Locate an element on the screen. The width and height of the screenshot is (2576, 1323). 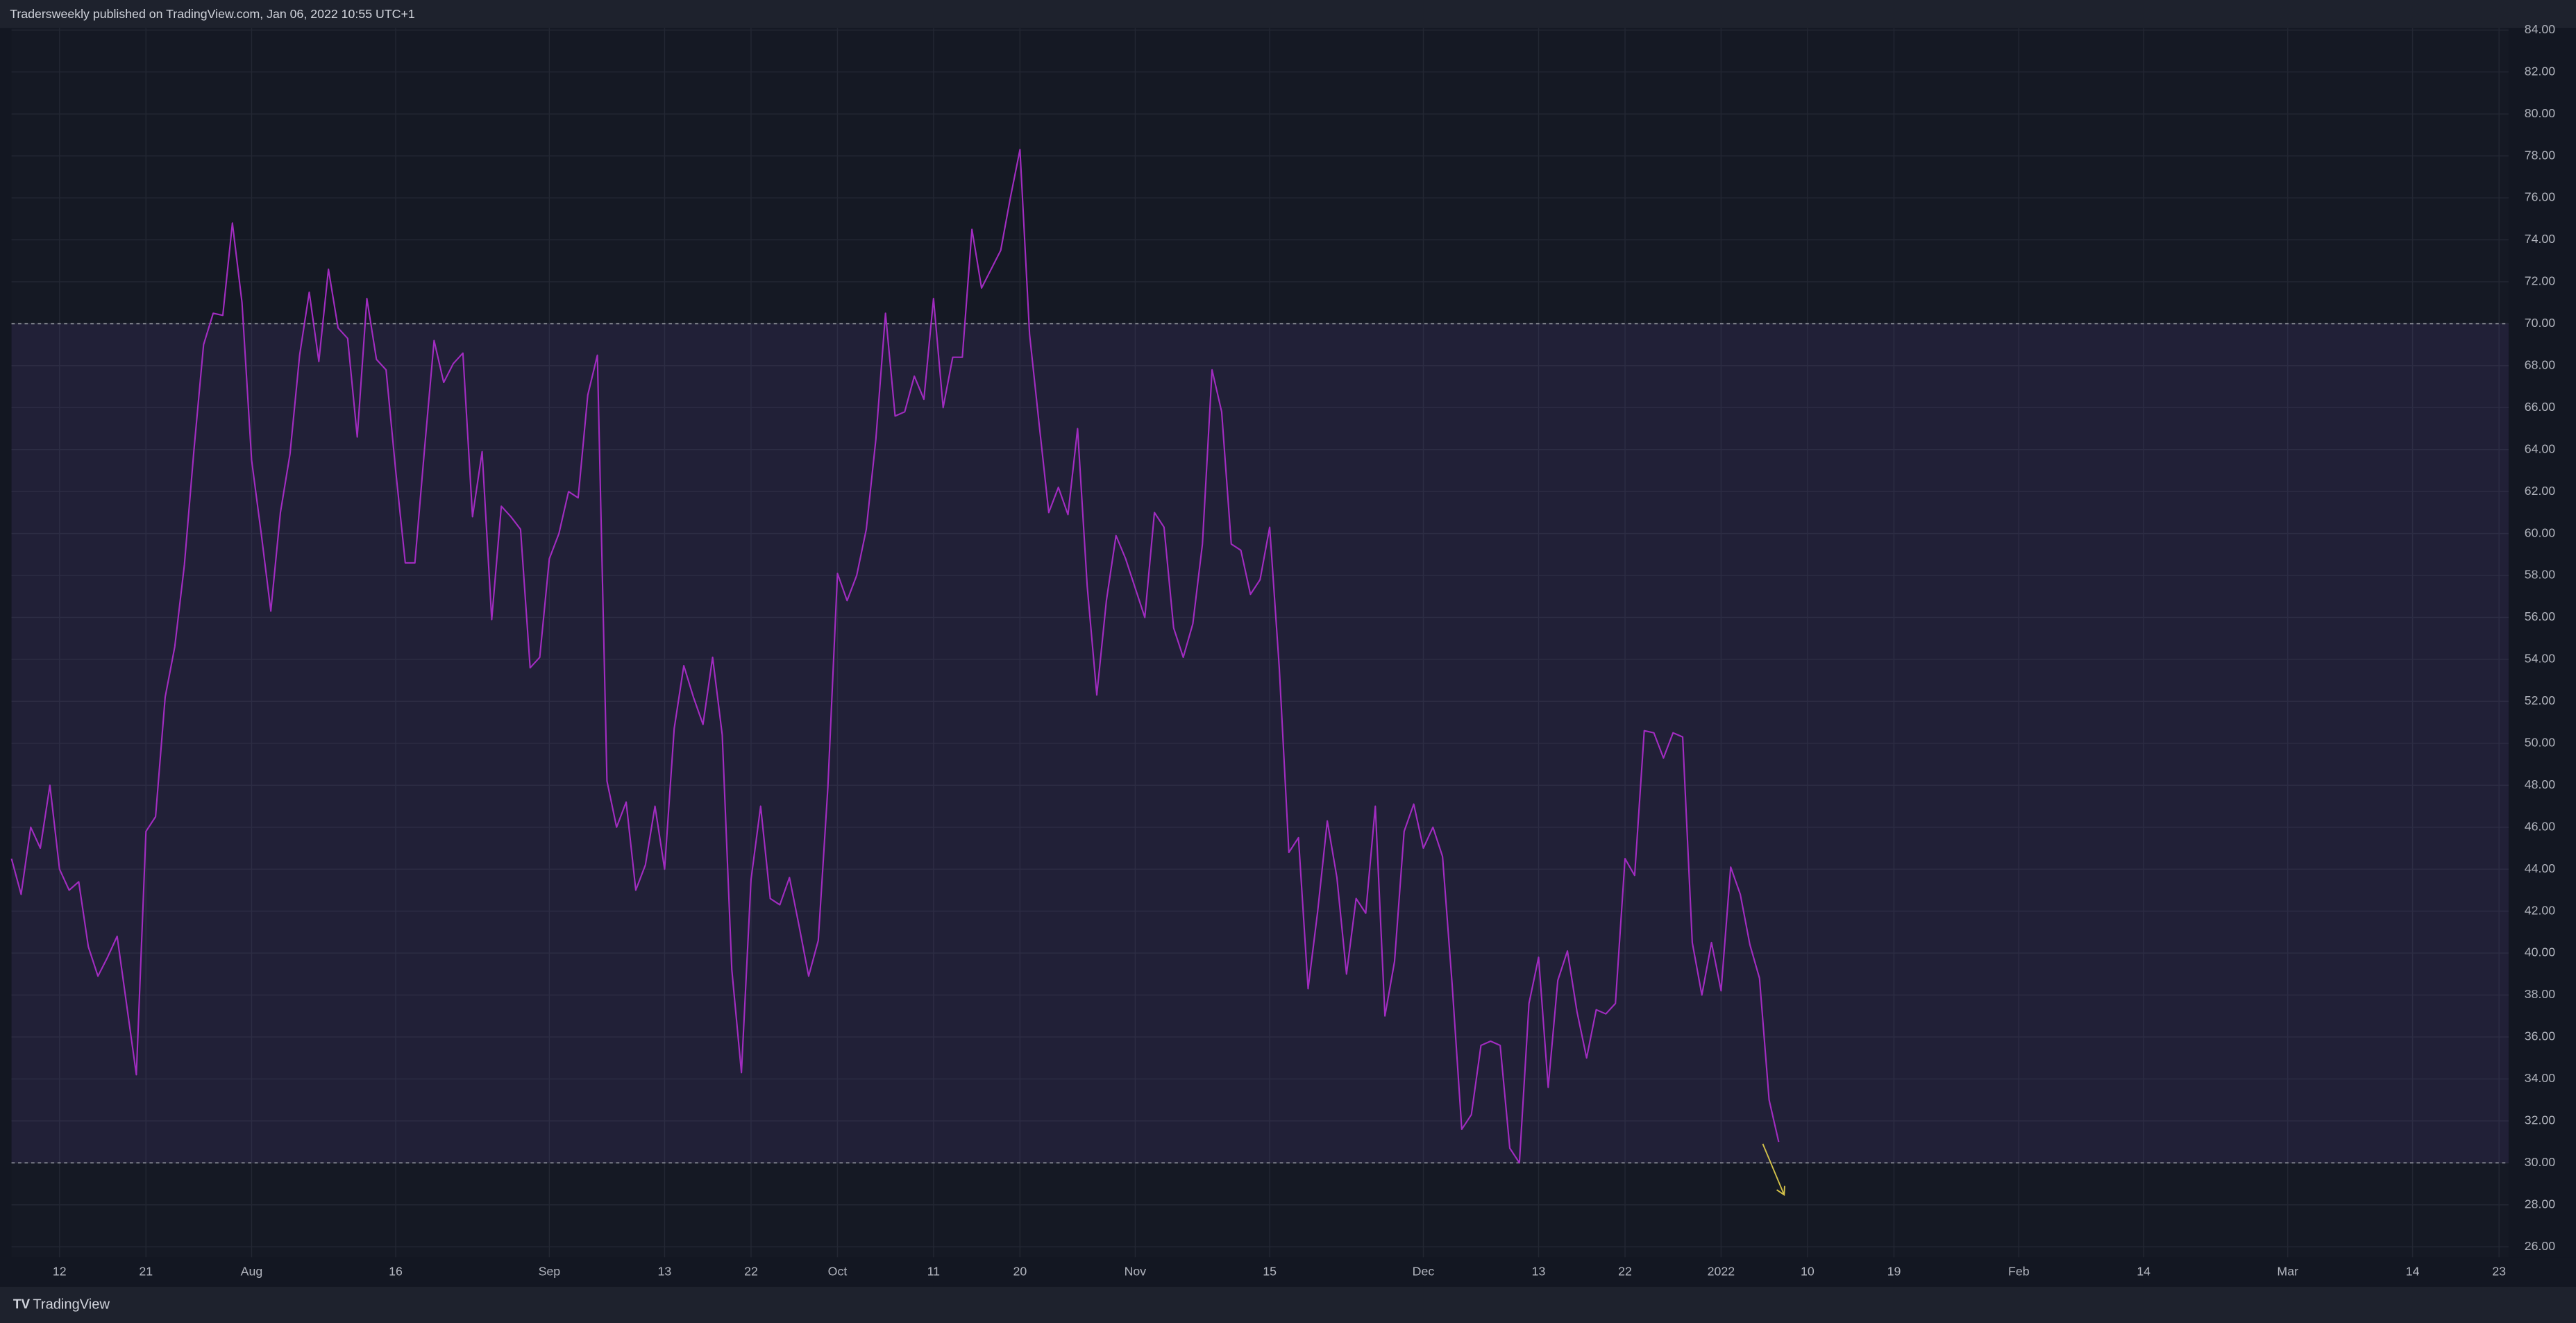
y-tick-label: 62.00 is located at coordinates (2540, 491).